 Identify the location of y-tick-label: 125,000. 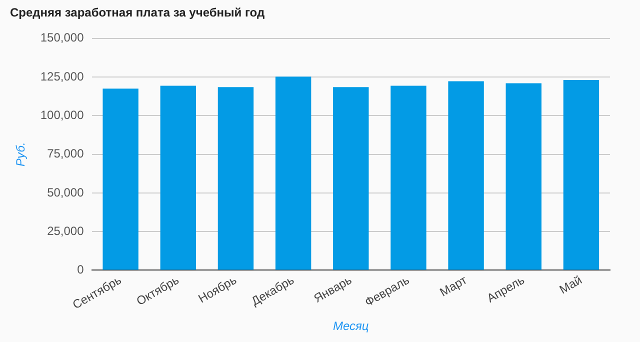
(62, 76).